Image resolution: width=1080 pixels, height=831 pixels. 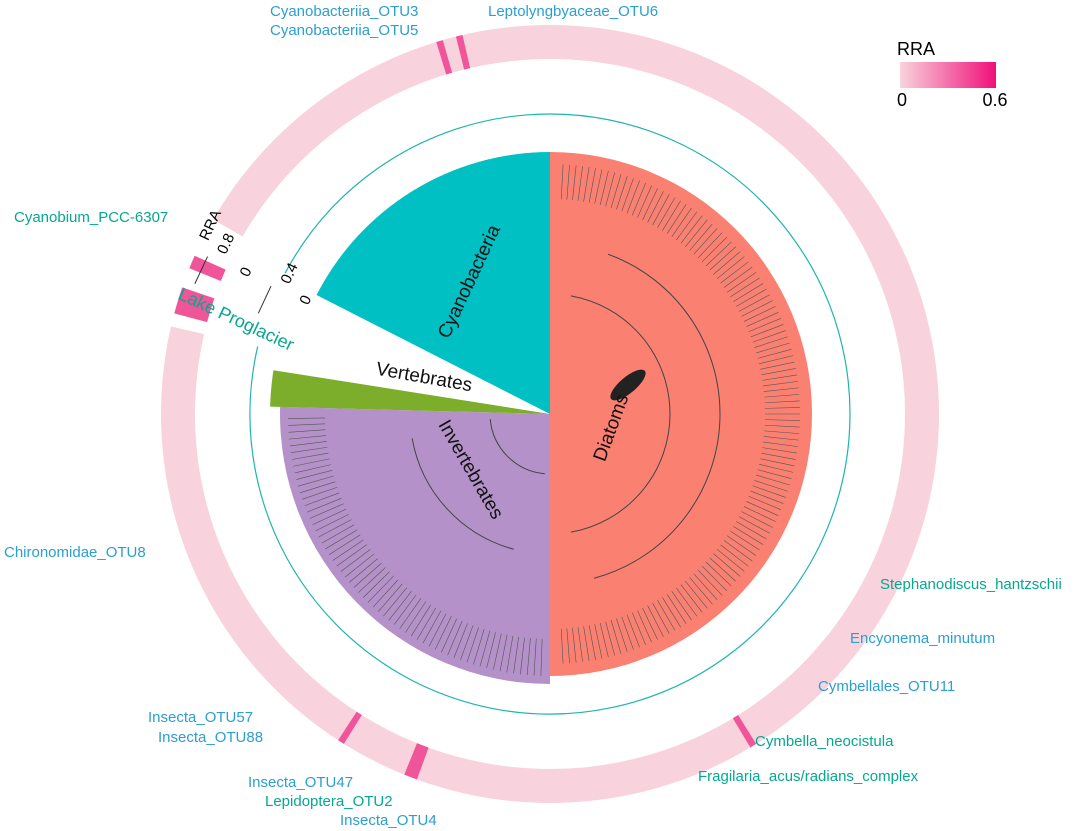 I want to click on otu-label: Stephanodiscus_hantzschii, so click(x=971, y=584).